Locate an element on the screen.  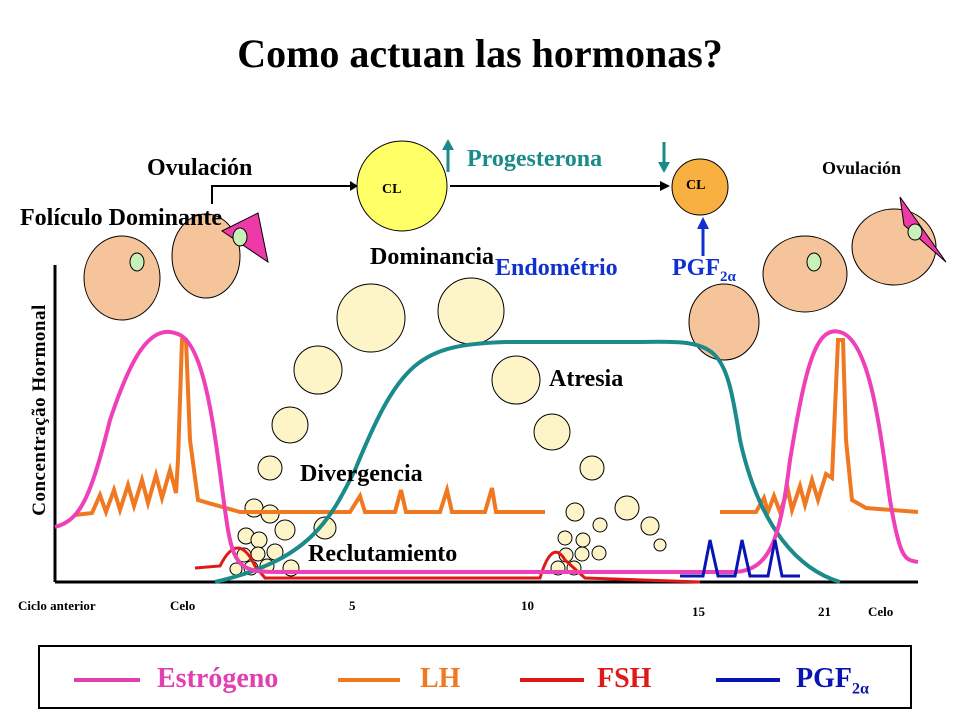
dominant-follicle-label: Folículo Dominante is located at coordinates (121, 218).